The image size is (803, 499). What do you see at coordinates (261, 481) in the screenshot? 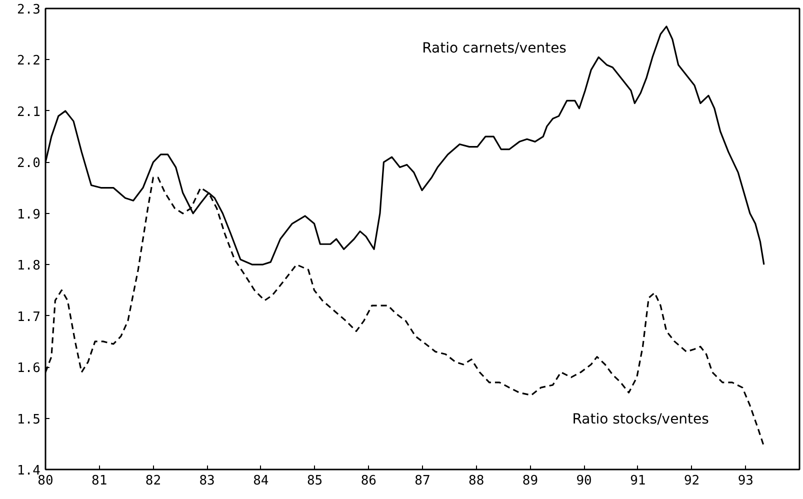
I see `x-tick-label: 84` at bounding box center [261, 481].